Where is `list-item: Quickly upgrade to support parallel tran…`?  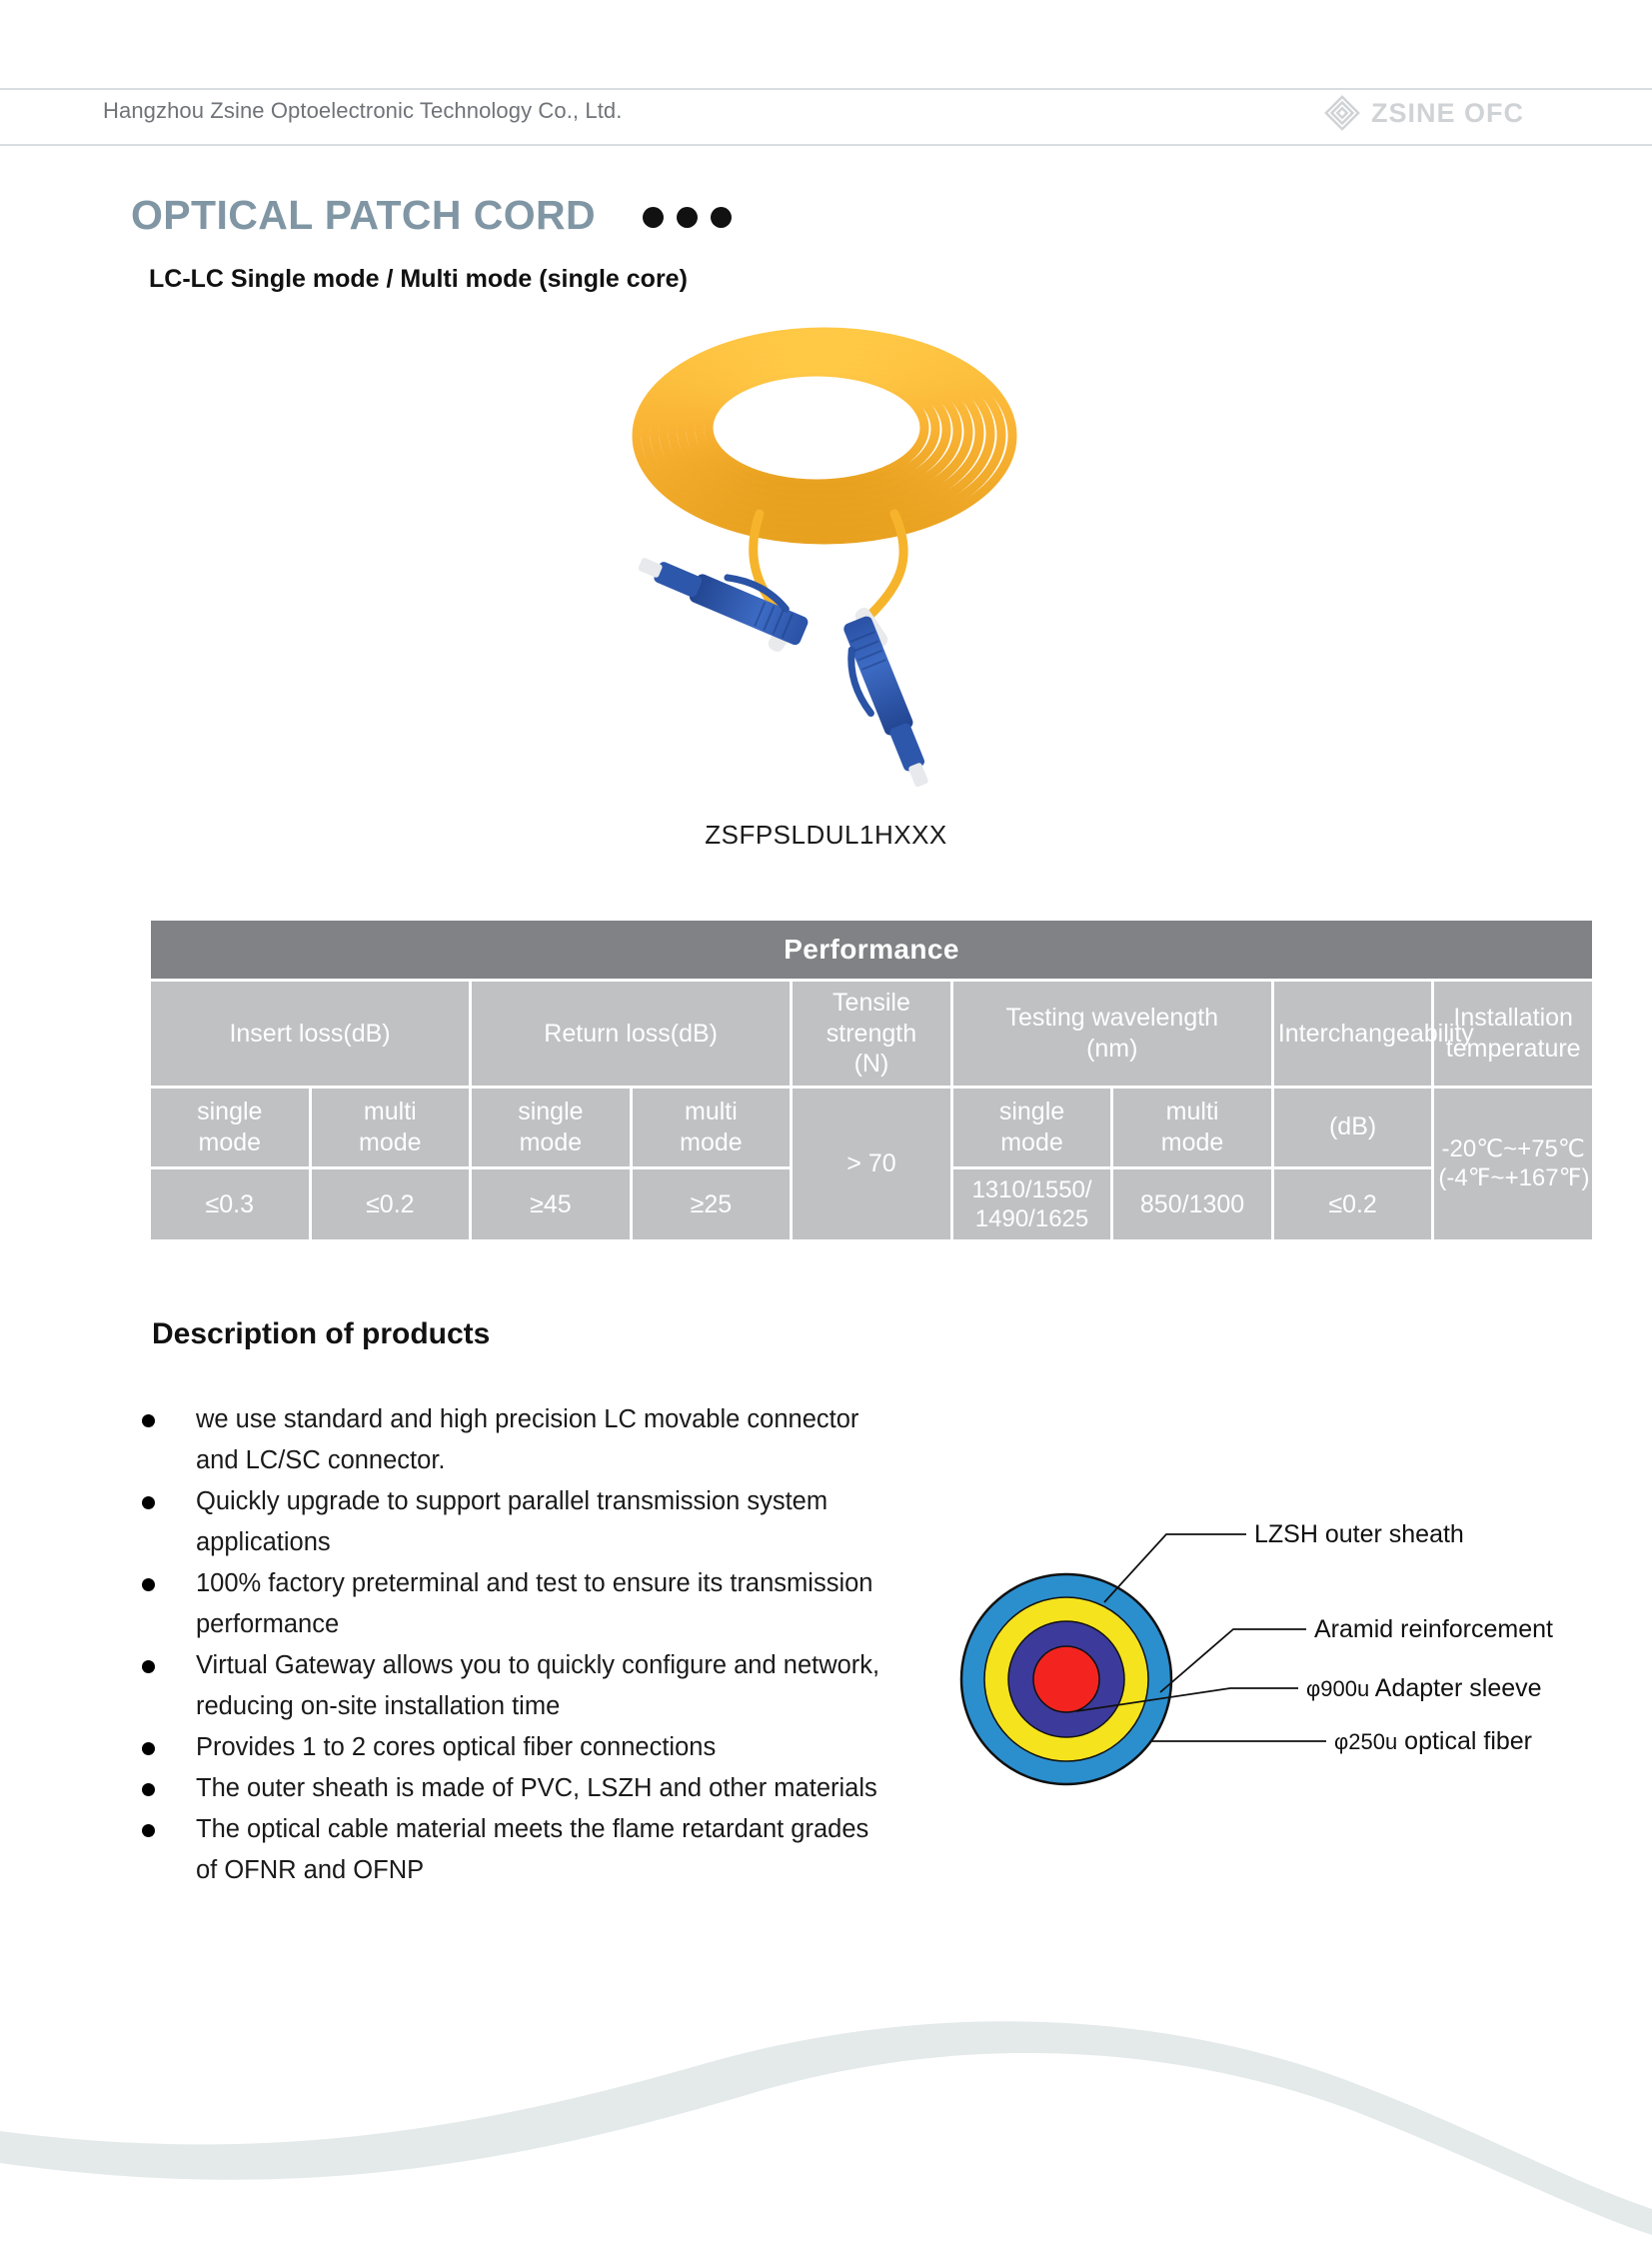 list-item: Quickly upgrade to support parallel tran… is located at coordinates (507, 1522).